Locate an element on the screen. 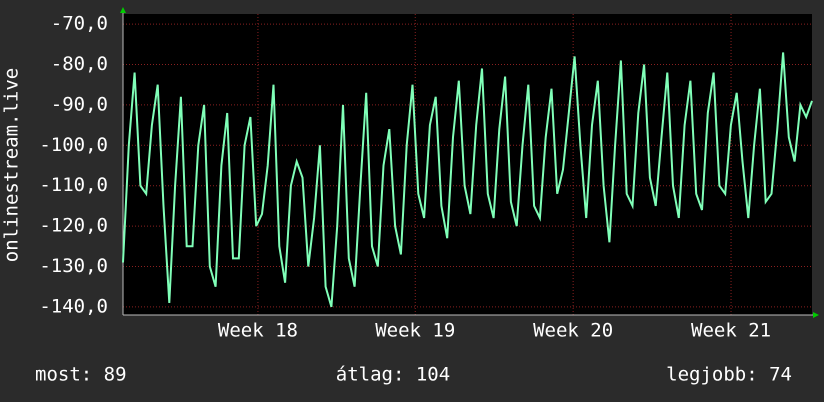 Image resolution: width=824 pixels, height=402 pixels. stat-average: átlag: 104 is located at coordinates (393, 375).